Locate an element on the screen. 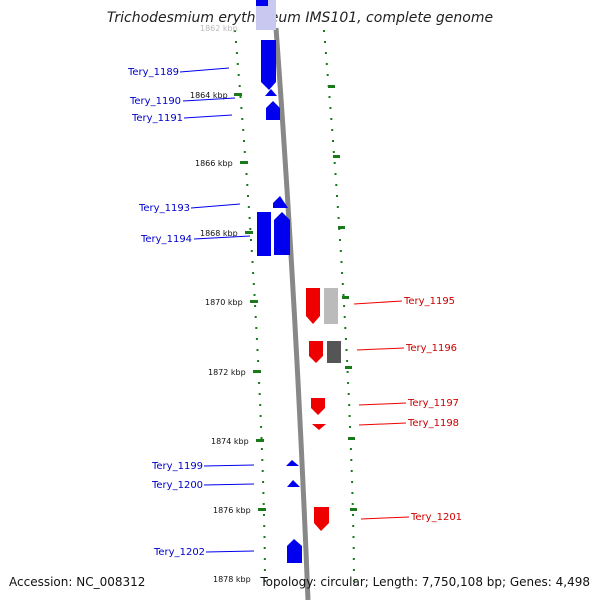 The height and width of the screenshot is (600, 600). label-tery-1194: Tery_1194 is located at coordinates (166, 239).